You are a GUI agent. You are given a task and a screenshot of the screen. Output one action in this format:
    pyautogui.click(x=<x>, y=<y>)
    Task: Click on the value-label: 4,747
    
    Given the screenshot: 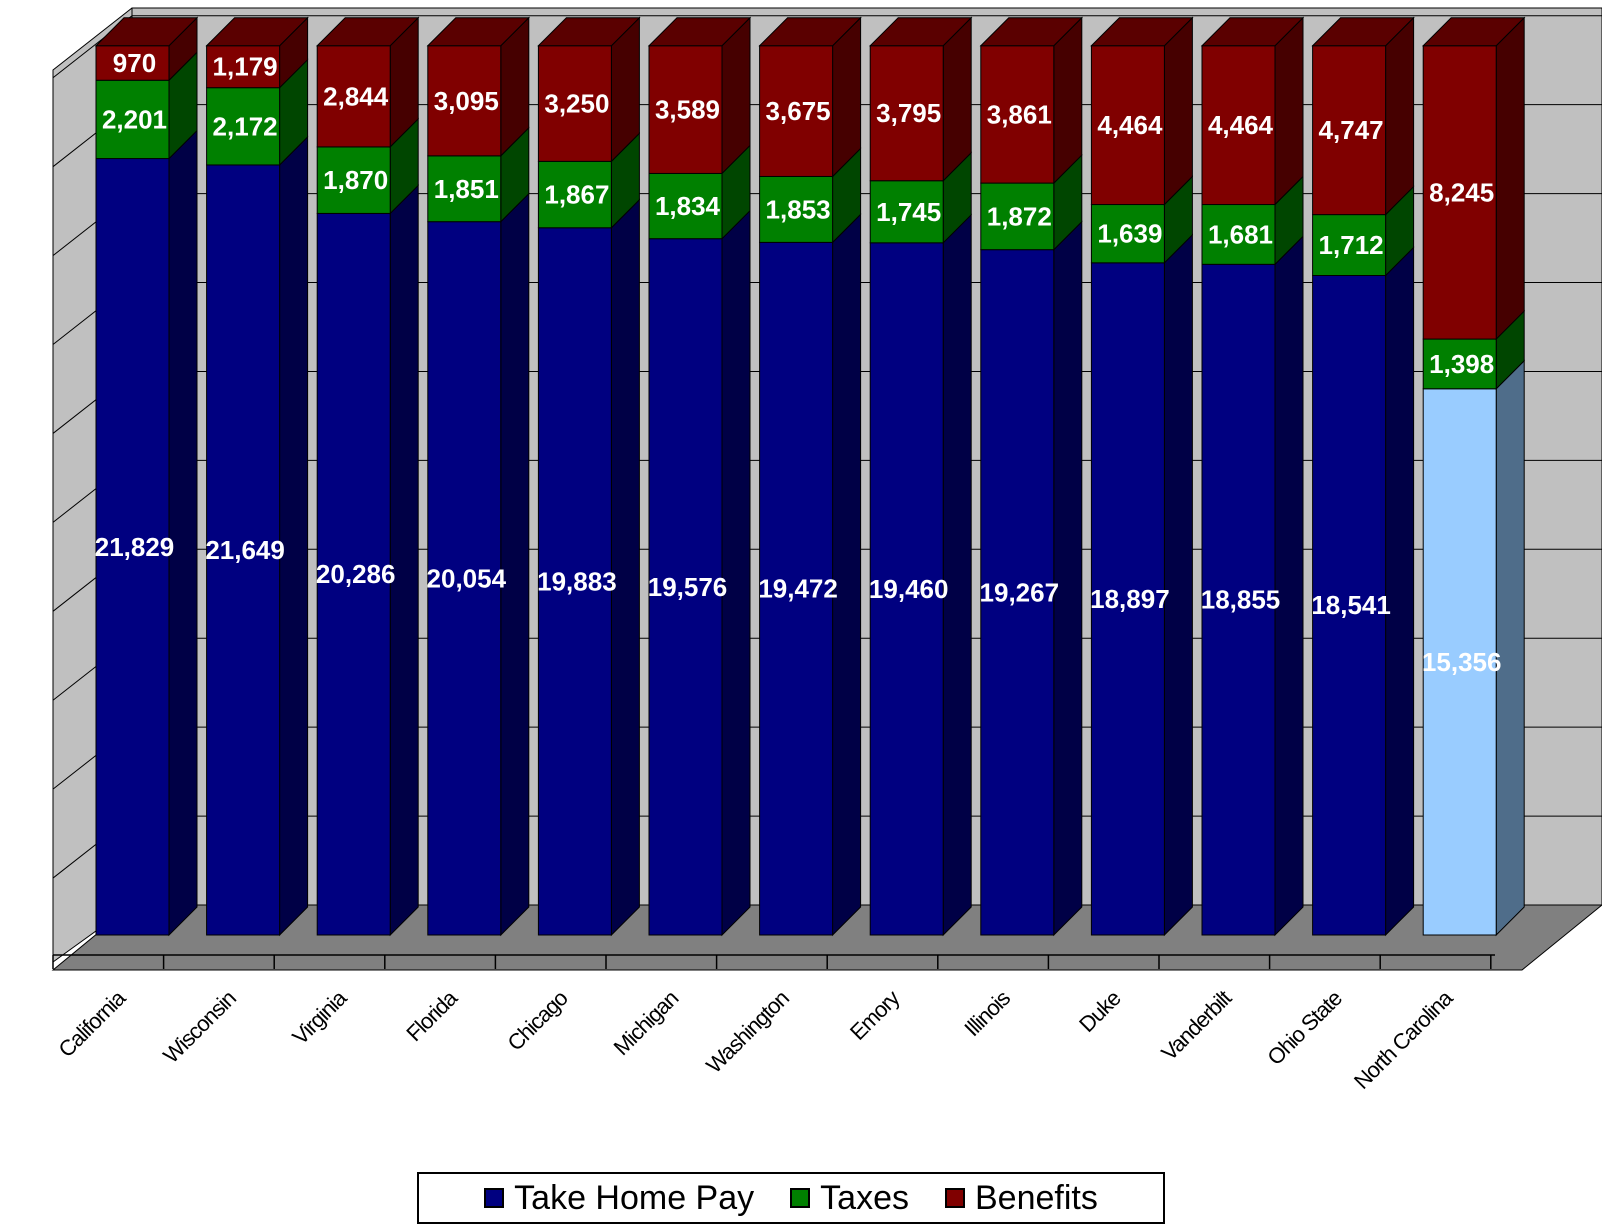 What is the action you would take?
    pyautogui.click(x=1351, y=130)
    